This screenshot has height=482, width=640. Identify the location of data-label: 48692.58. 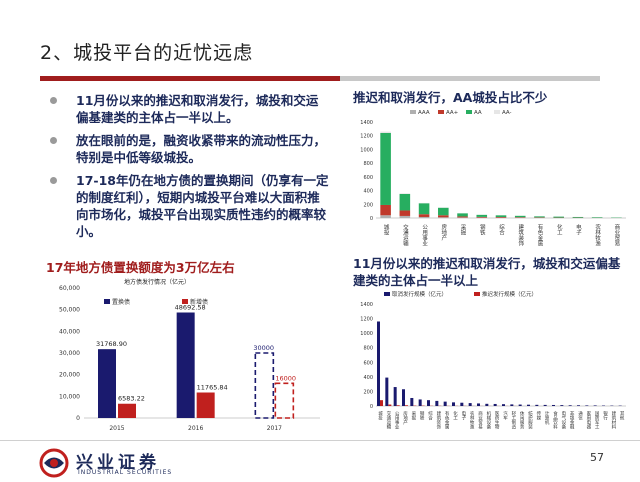
(190, 307).